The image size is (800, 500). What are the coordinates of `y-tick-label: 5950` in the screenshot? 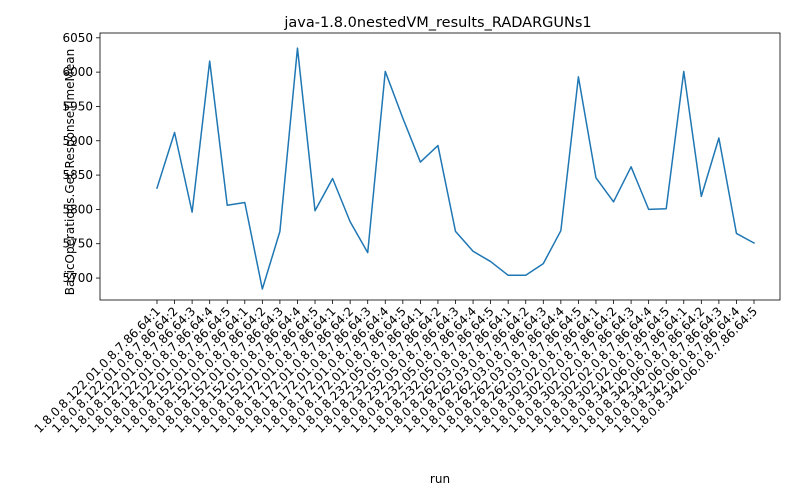 It's located at (77, 106).